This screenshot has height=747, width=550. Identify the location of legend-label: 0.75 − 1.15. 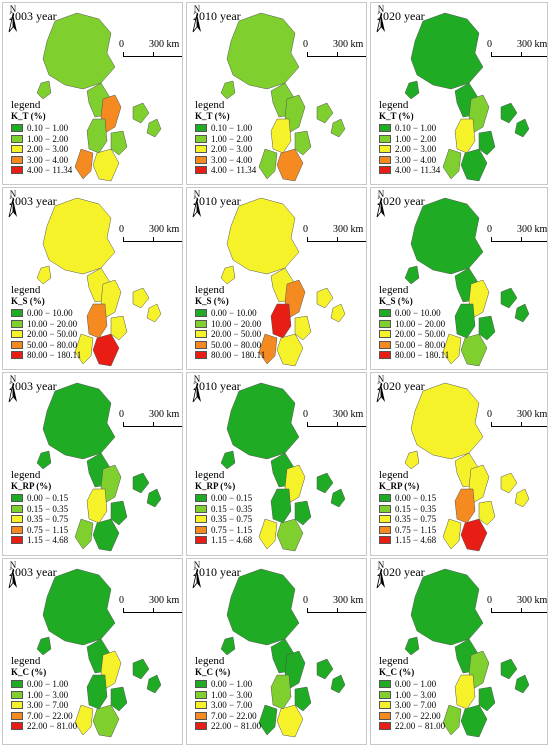
(416, 529).